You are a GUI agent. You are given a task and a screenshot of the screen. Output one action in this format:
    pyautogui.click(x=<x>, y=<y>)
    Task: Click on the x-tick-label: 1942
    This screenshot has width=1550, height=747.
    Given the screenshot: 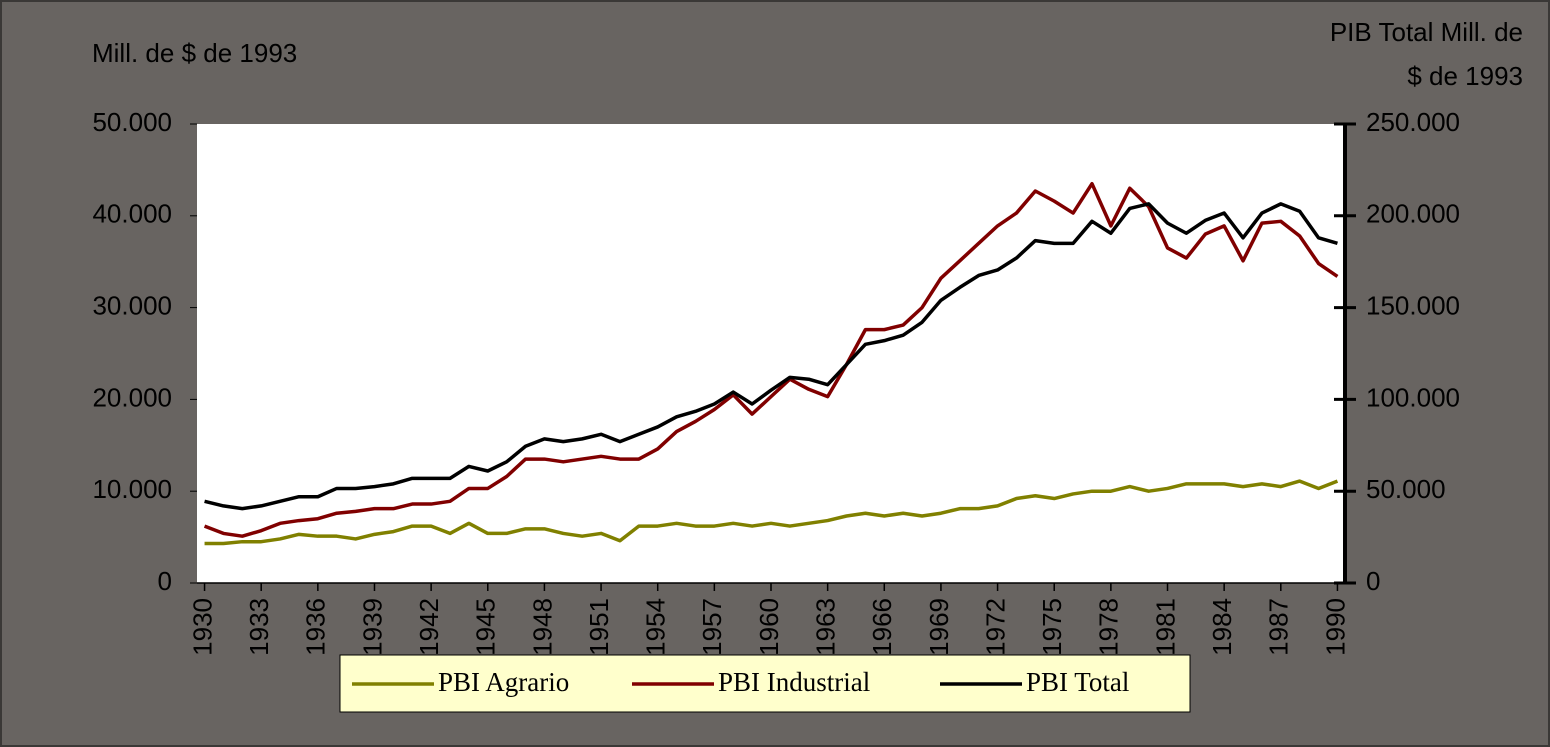 What is the action you would take?
    pyautogui.click(x=429, y=627)
    